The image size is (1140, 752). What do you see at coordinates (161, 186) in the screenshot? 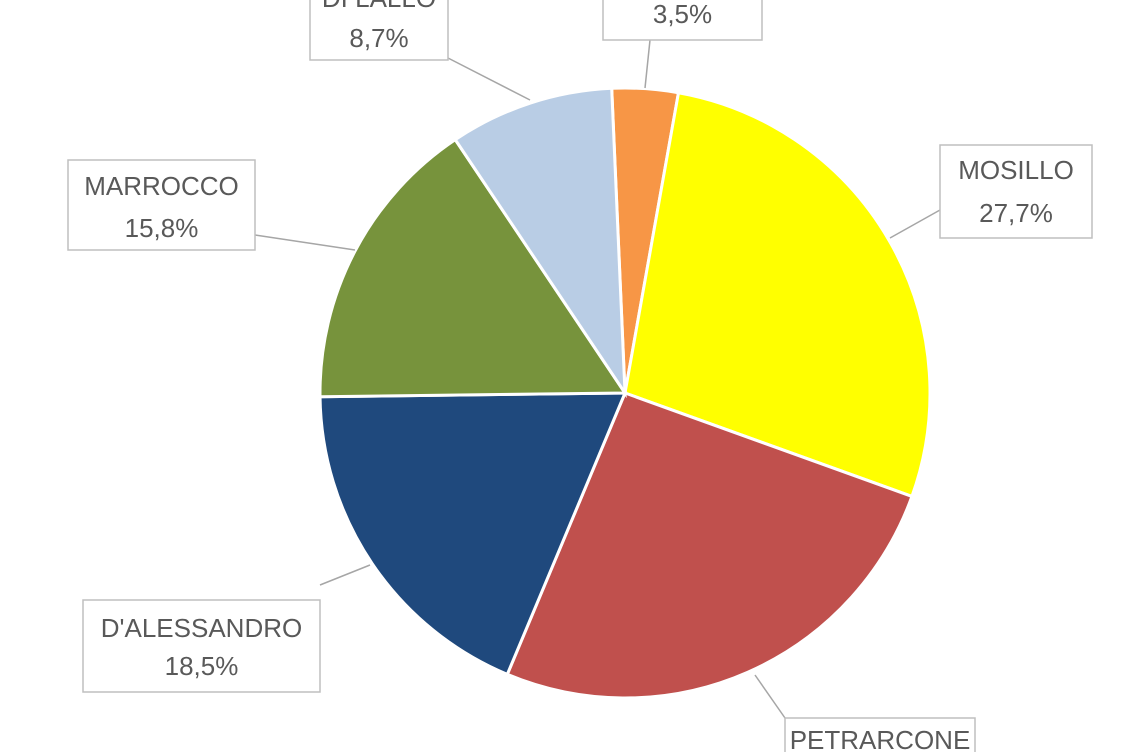
I see `category-label: MARROCCO` at bounding box center [161, 186].